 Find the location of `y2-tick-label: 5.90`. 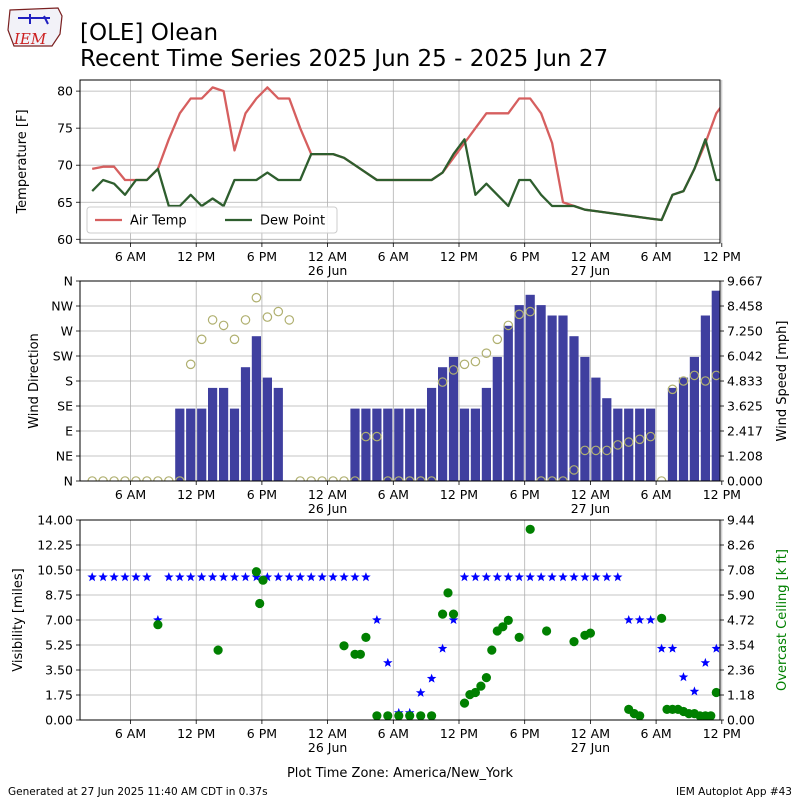

y2-tick-label: 5.90 is located at coordinates (741, 595).